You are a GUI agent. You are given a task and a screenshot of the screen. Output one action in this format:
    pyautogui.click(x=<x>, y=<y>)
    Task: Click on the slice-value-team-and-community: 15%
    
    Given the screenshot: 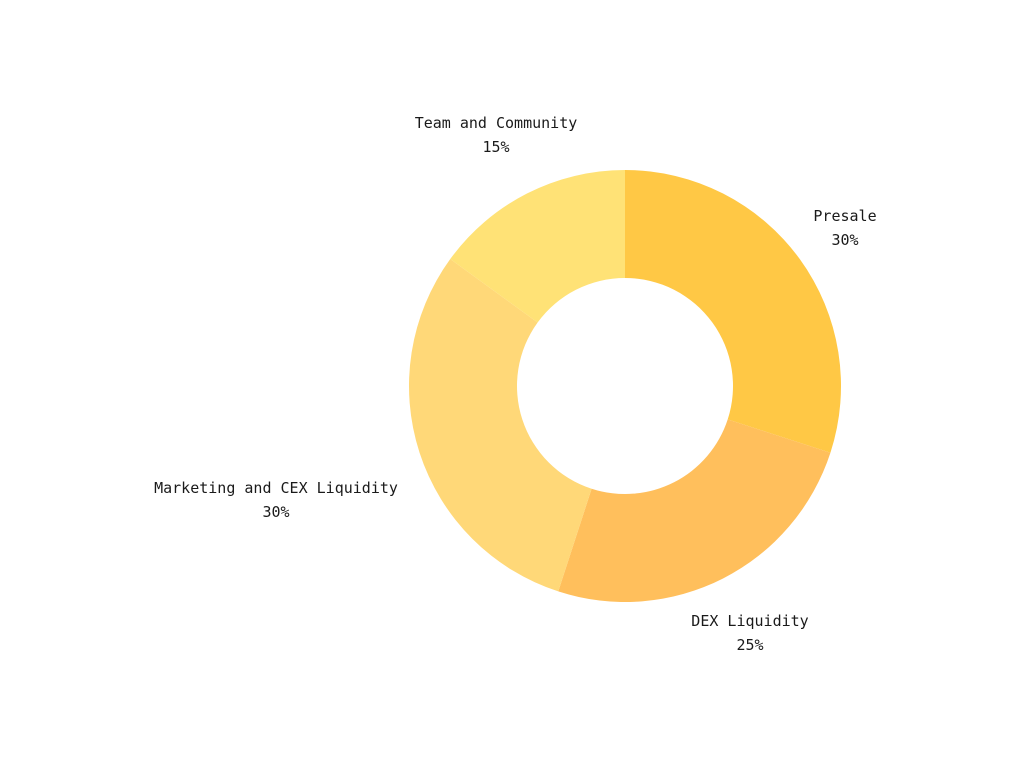 What is the action you would take?
    pyautogui.click(x=495, y=147)
    